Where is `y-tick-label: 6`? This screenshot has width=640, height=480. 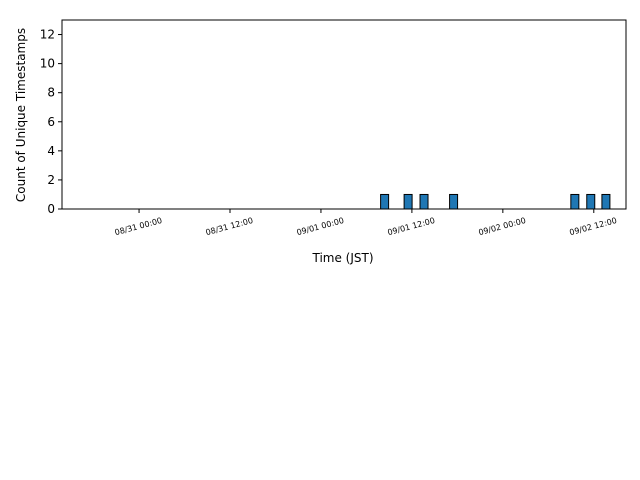
y-tick-label: 6 is located at coordinates (51, 122).